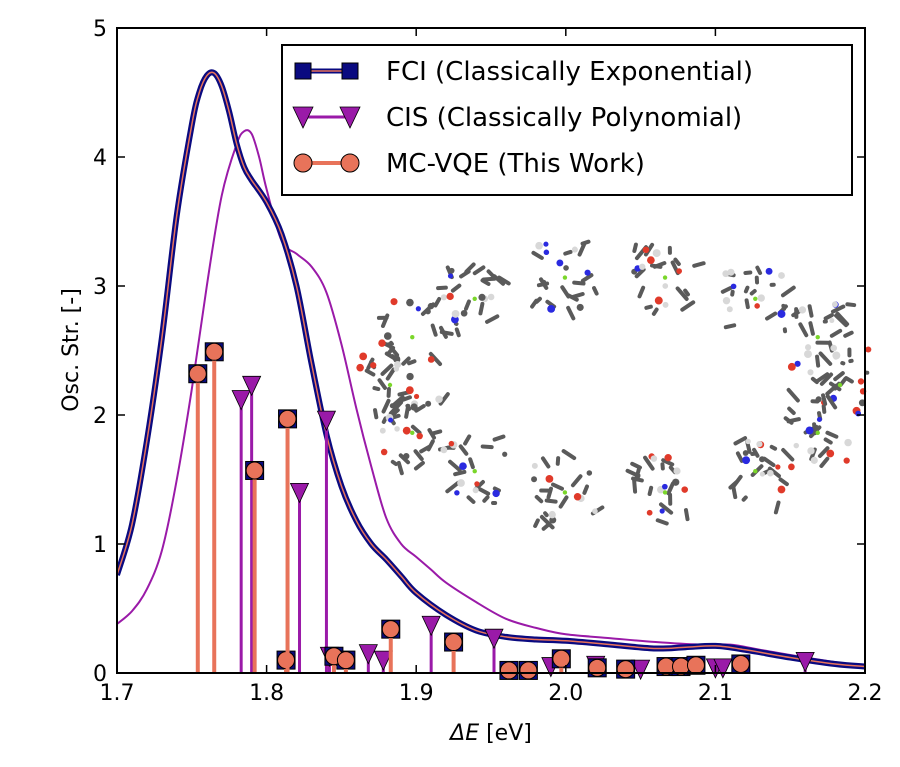 The image size is (900, 767). Describe the element at coordinates (564, 118) in the screenshot. I see `legend-label-cis: CIS (Classically Polynomial)` at that location.